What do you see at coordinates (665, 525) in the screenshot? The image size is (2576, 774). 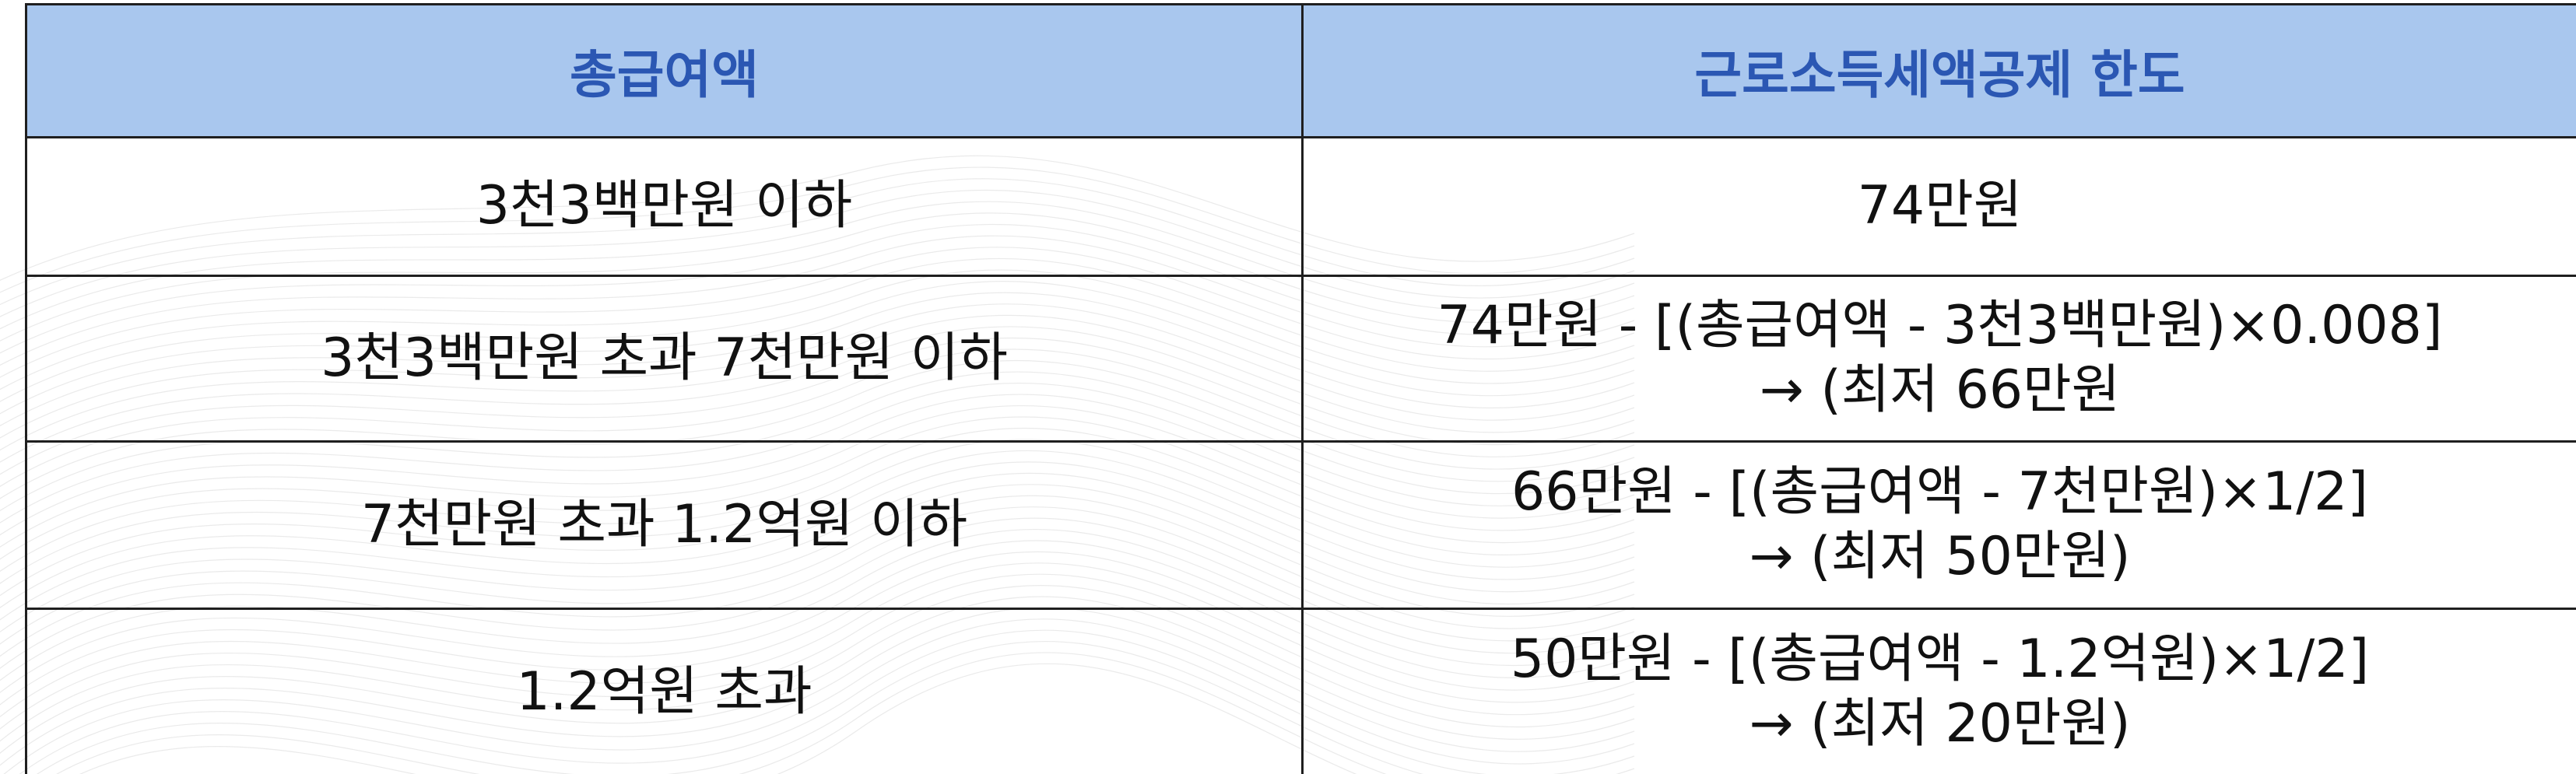 I see `salary-cell: 7천만원 초과 1.2억원 이하` at bounding box center [665, 525].